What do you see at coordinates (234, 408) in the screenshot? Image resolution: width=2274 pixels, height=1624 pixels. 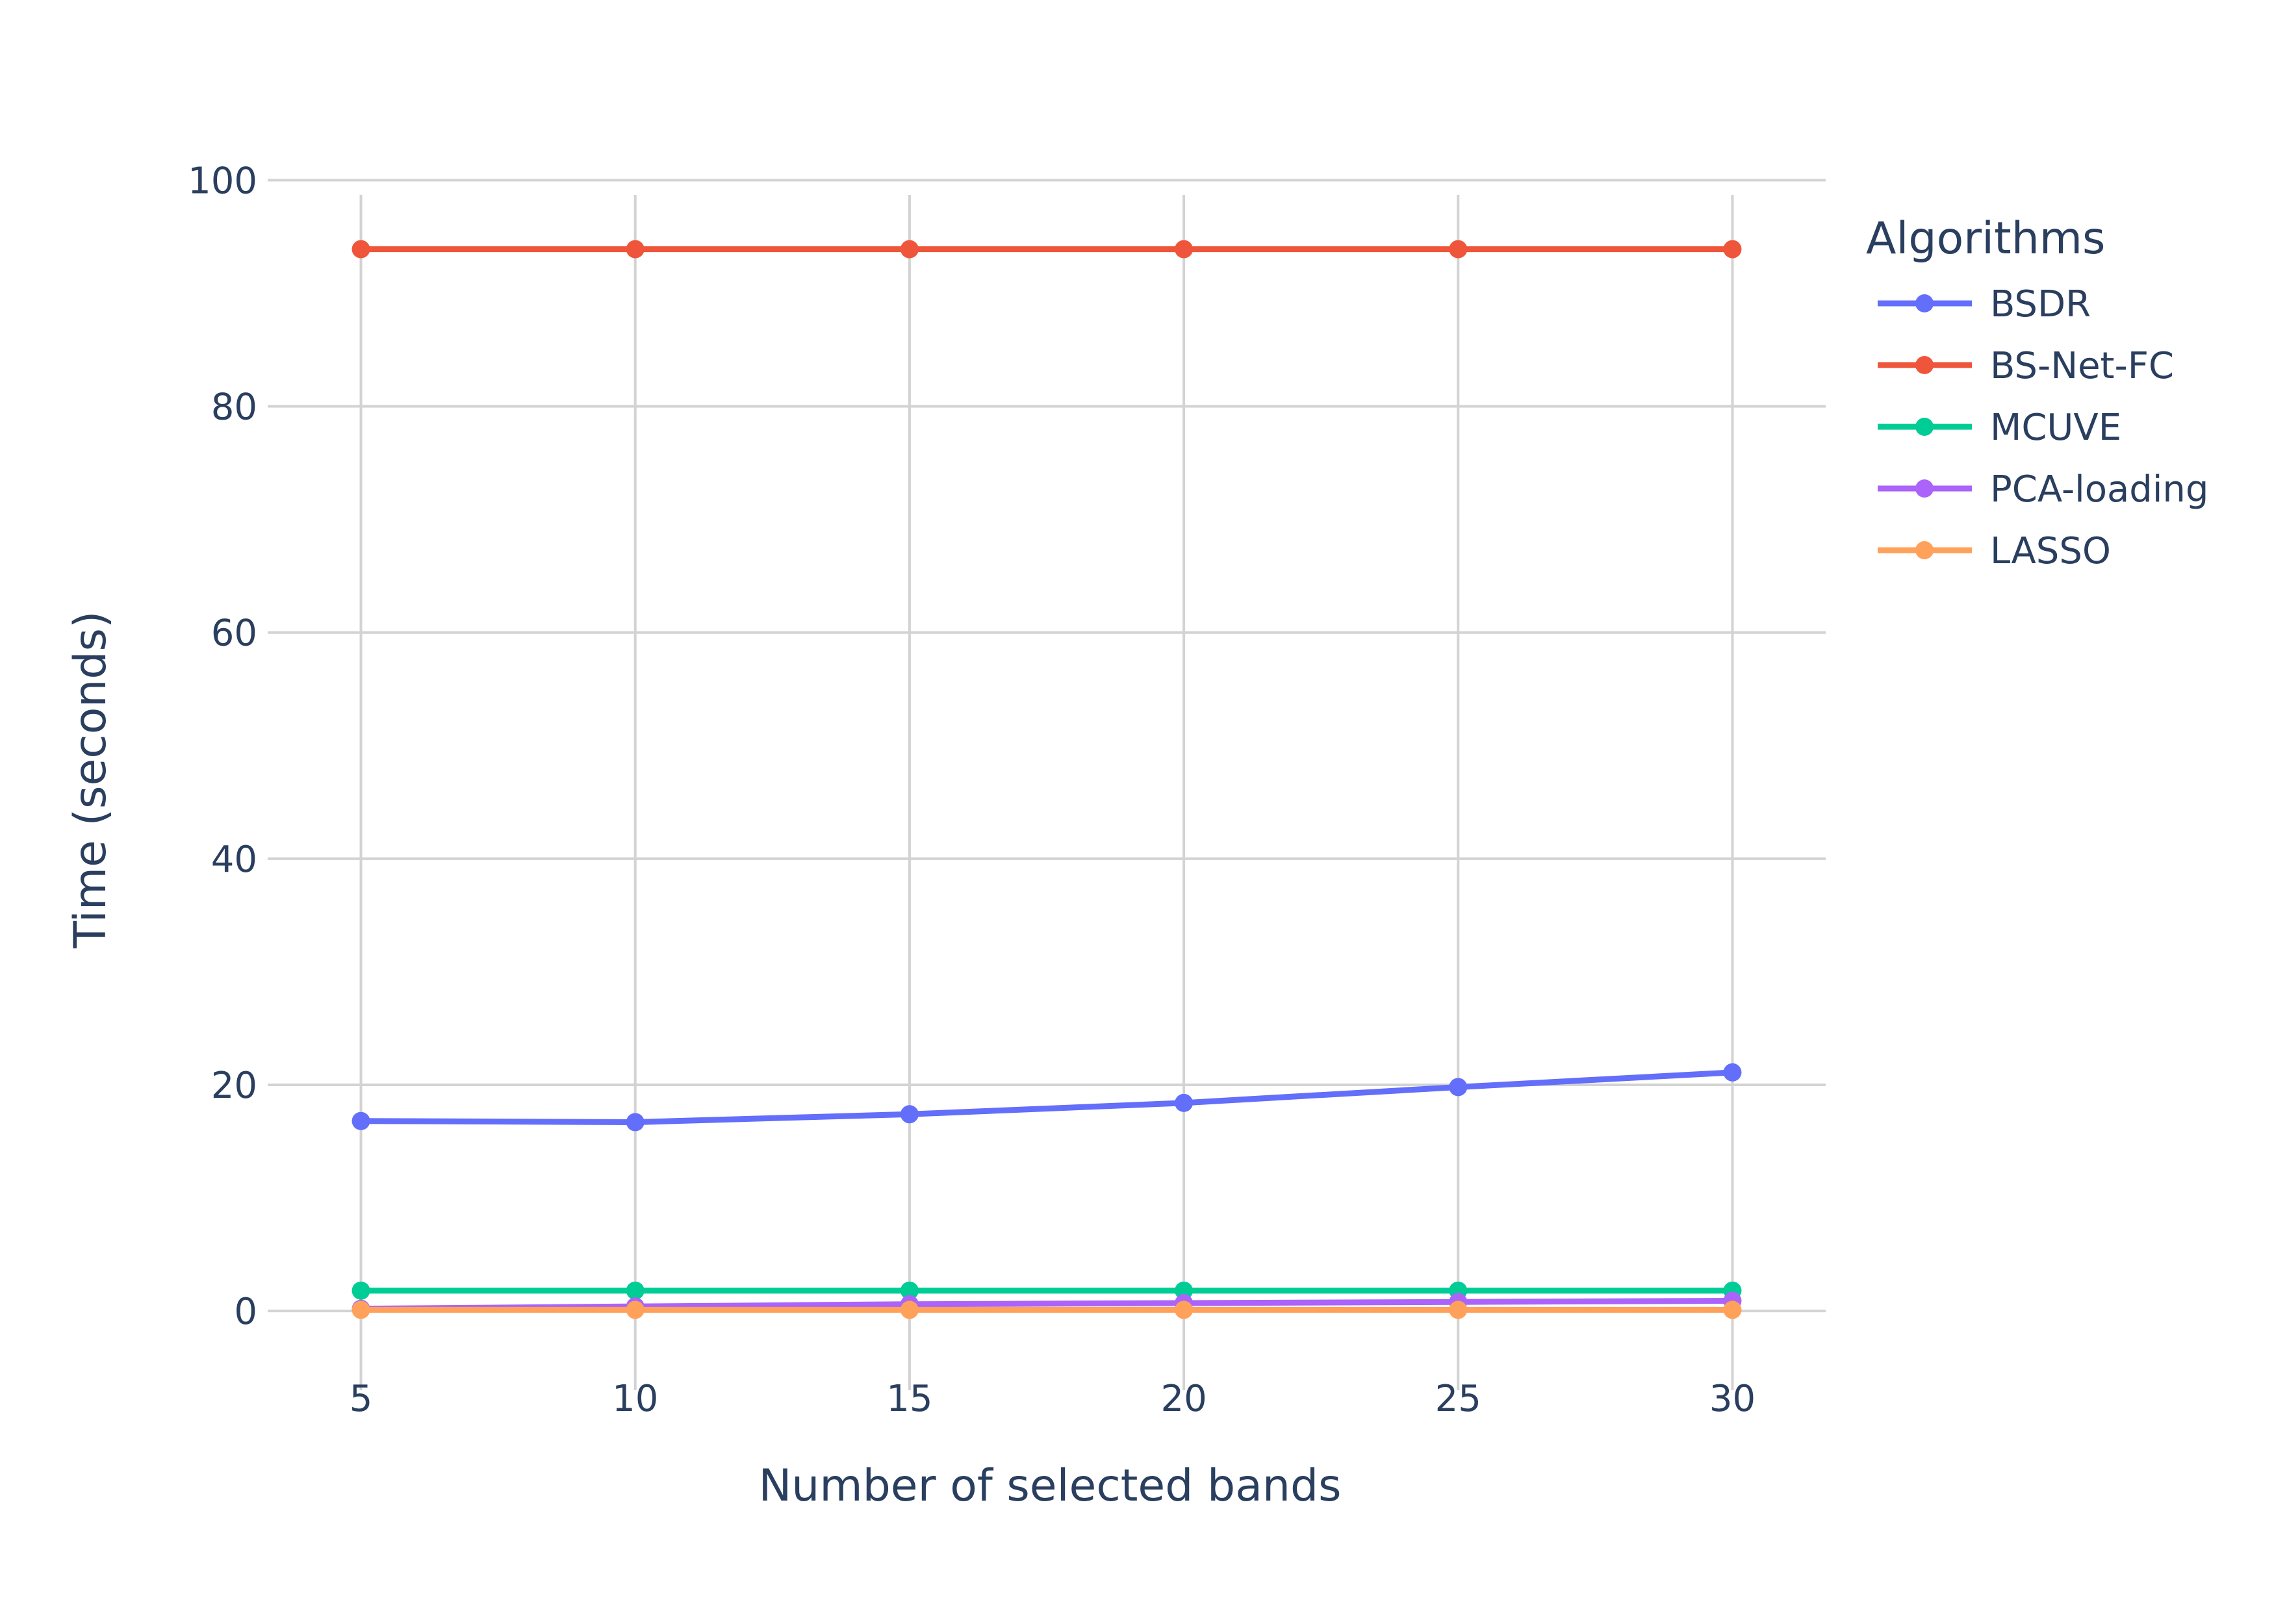 I see `y-tick-label: 80` at bounding box center [234, 408].